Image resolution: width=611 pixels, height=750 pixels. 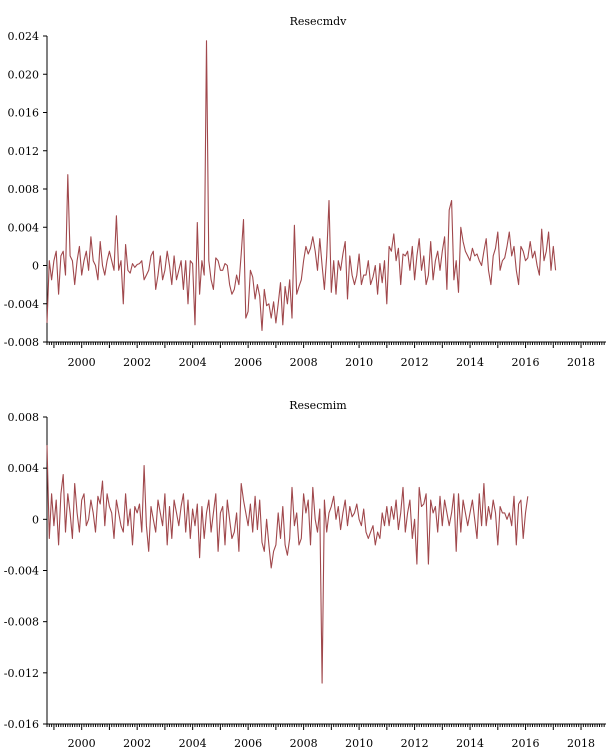 I want to click on y-tick-label: 0.020, so click(x=24, y=74).